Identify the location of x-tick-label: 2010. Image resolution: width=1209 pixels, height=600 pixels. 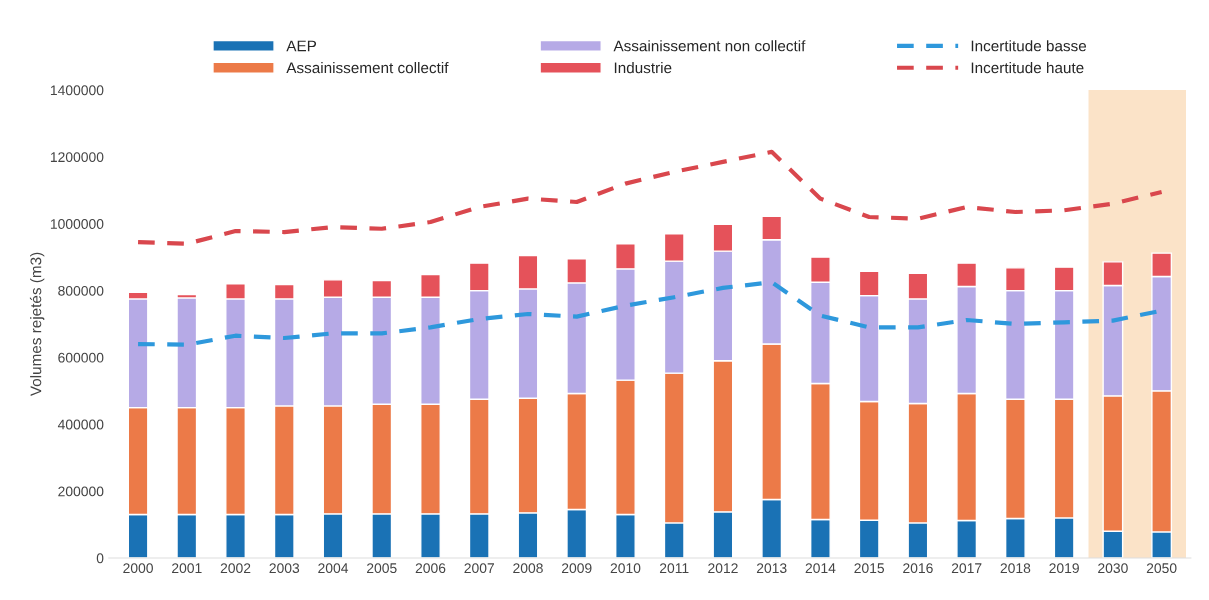
(625, 568).